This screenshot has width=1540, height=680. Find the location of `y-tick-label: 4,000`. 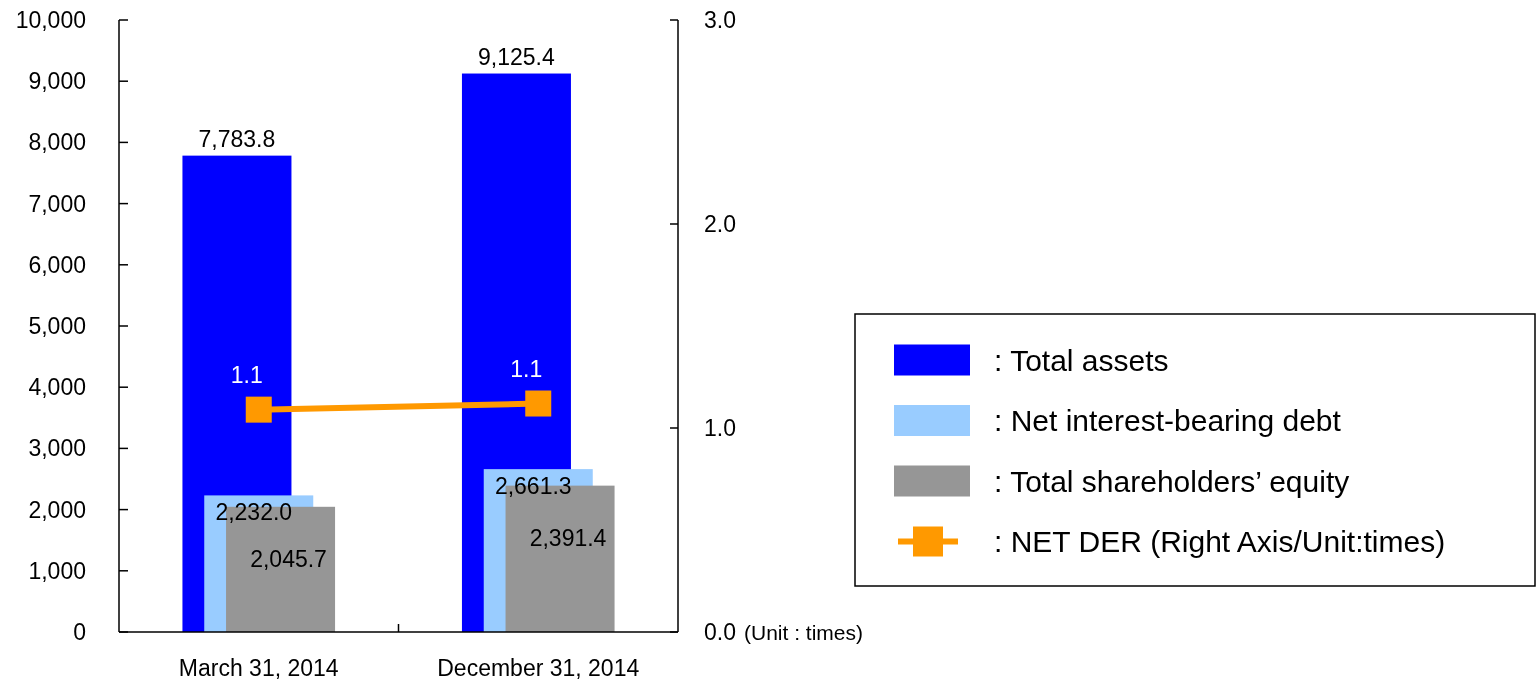

y-tick-label: 4,000 is located at coordinates (57, 387).